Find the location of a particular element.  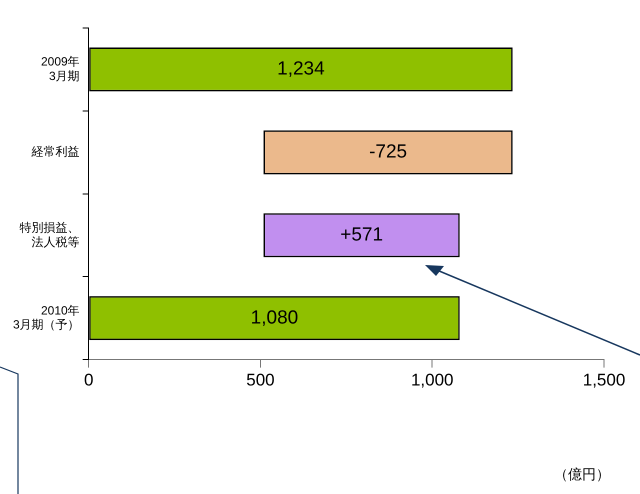

x-tick-label: 0 is located at coordinates (89, 380).